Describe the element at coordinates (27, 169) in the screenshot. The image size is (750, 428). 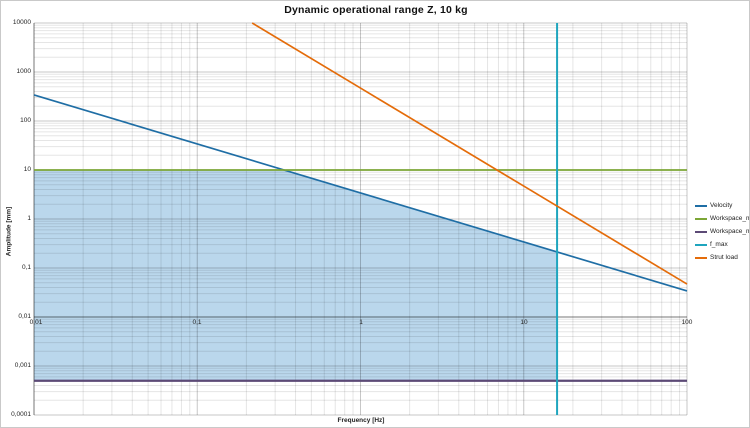
I see `y-tick-label: 10` at that location.